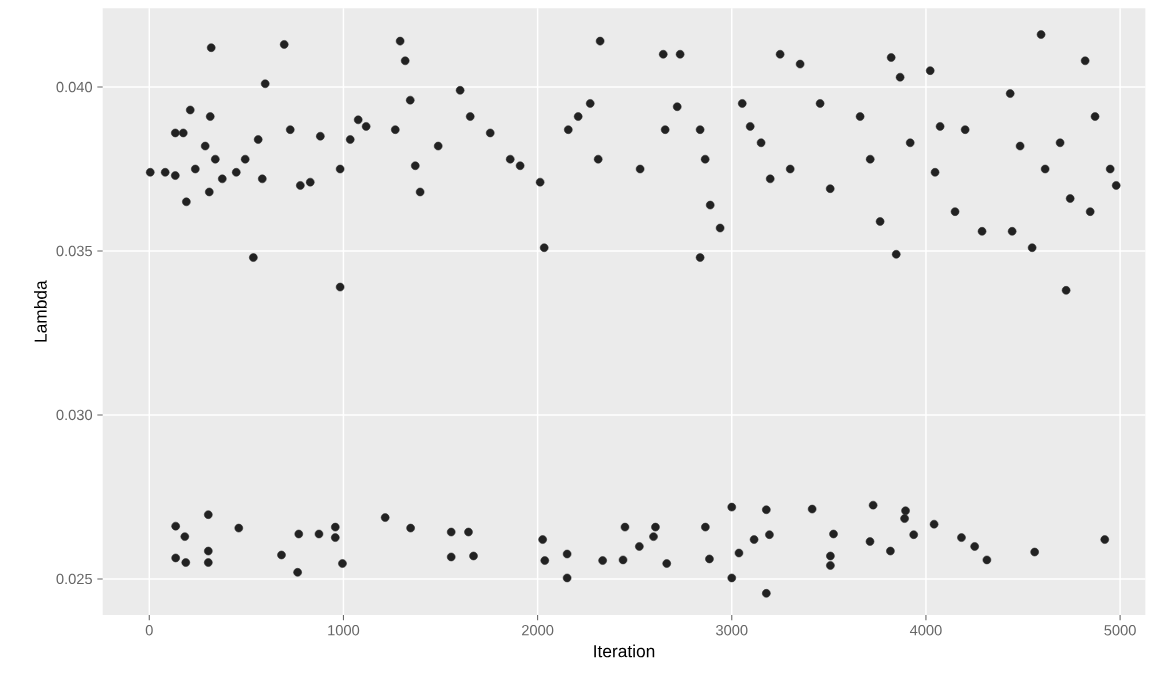 The width and height of the screenshot is (1152, 687). What do you see at coordinates (74, 415) in the screenshot?
I see `y-tick-label: 0.030` at bounding box center [74, 415].